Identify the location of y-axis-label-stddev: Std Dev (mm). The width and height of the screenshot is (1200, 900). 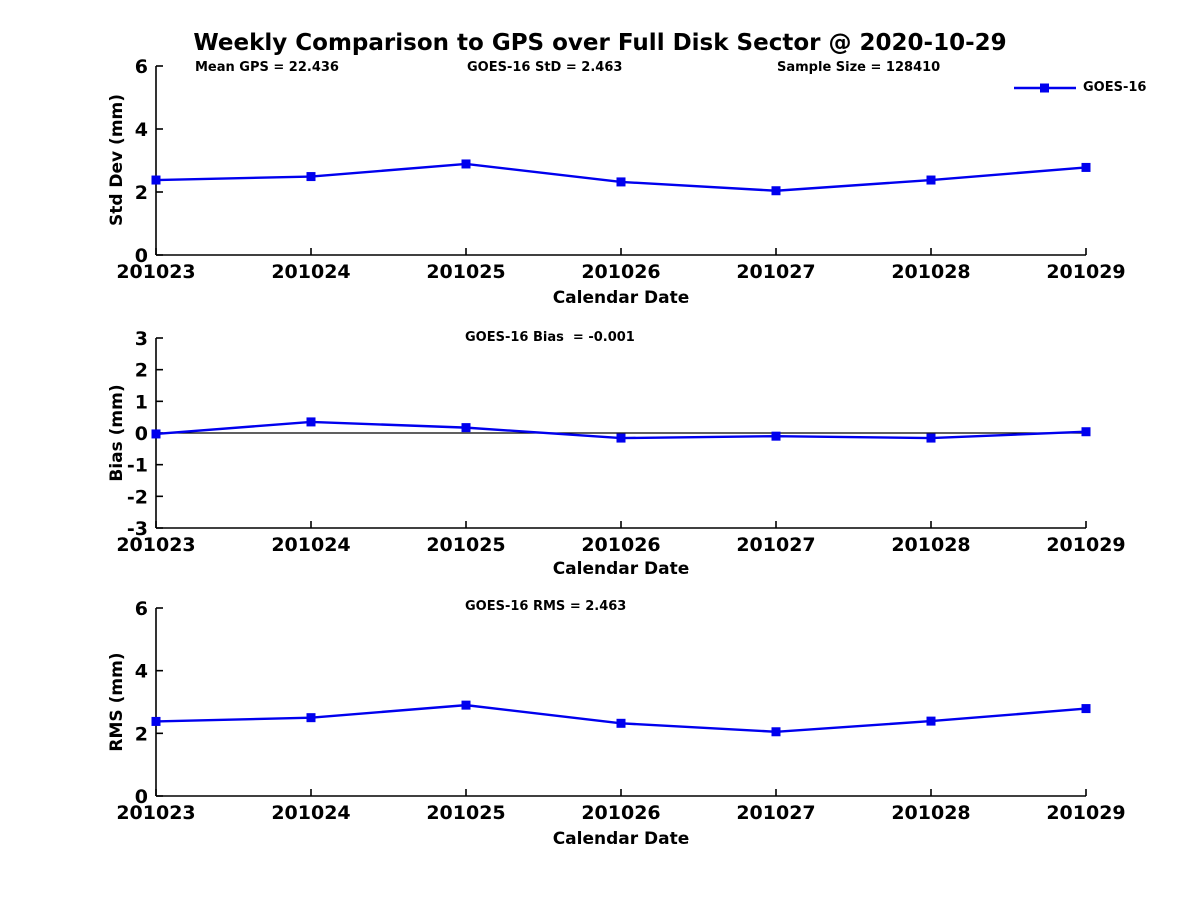
(117, 160).